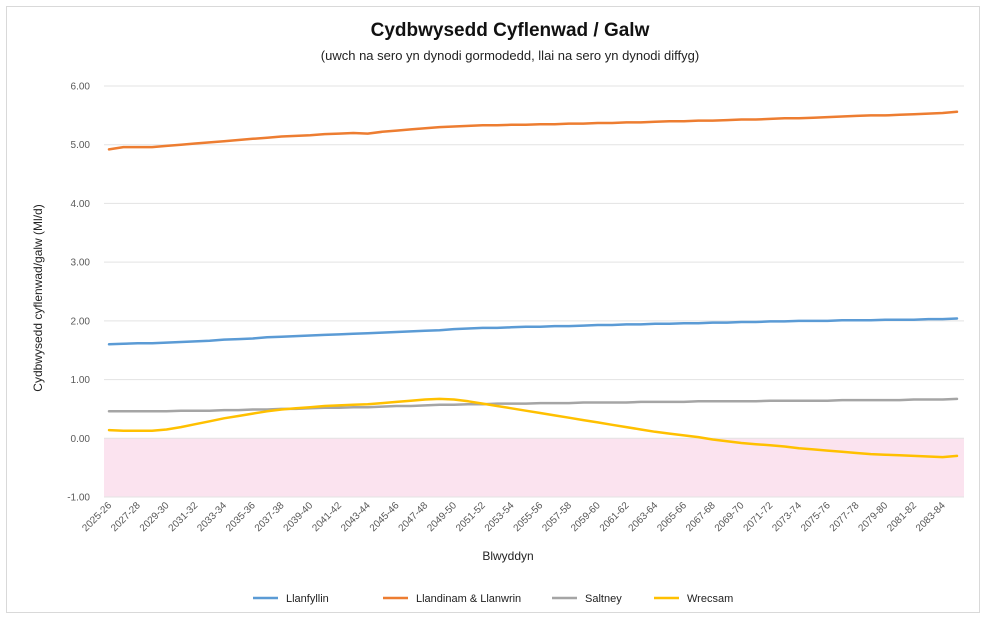  What do you see at coordinates (212, 517) in the screenshot?
I see `x-tick-label: 2033-34` at bounding box center [212, 517].